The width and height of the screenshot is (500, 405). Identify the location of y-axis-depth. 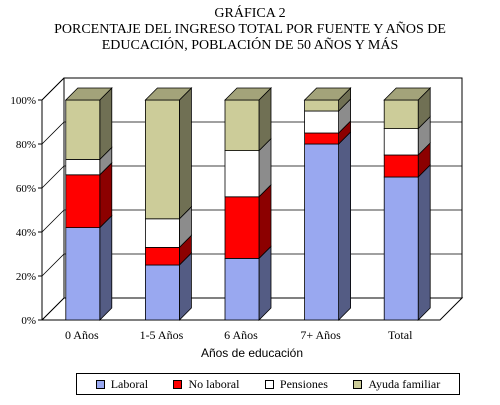
(53, 89).